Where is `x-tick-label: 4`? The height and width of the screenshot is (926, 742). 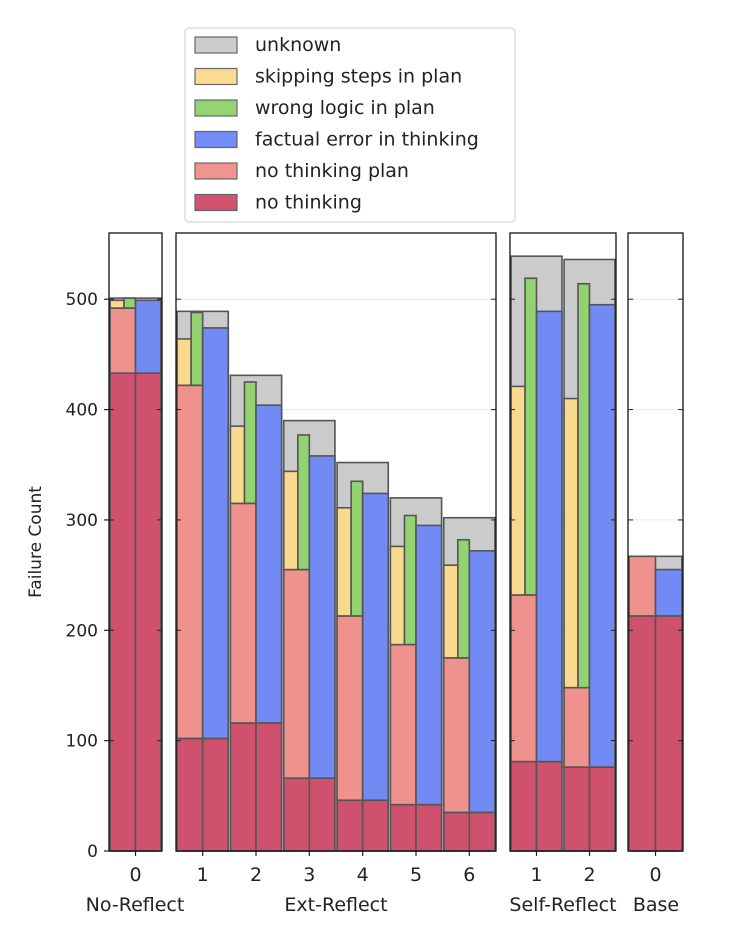
x-tick-label: 4 is located at coordinates (363, 875).